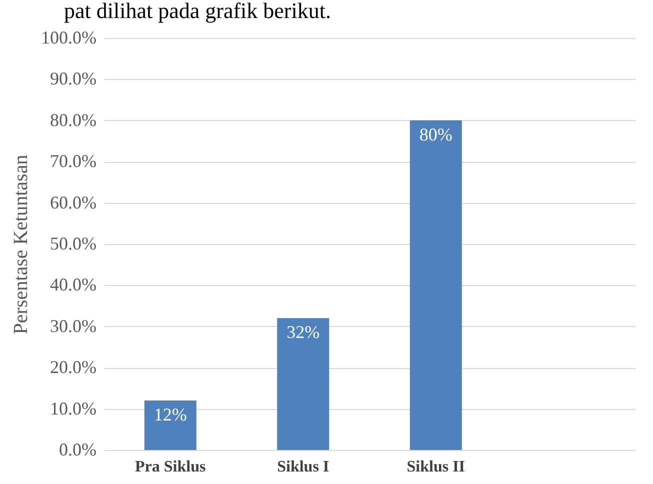 Image resolution: width=653 pixels, height=484 pixels. I want to click on y-tick-label: 0.0%, so click(77, 450).